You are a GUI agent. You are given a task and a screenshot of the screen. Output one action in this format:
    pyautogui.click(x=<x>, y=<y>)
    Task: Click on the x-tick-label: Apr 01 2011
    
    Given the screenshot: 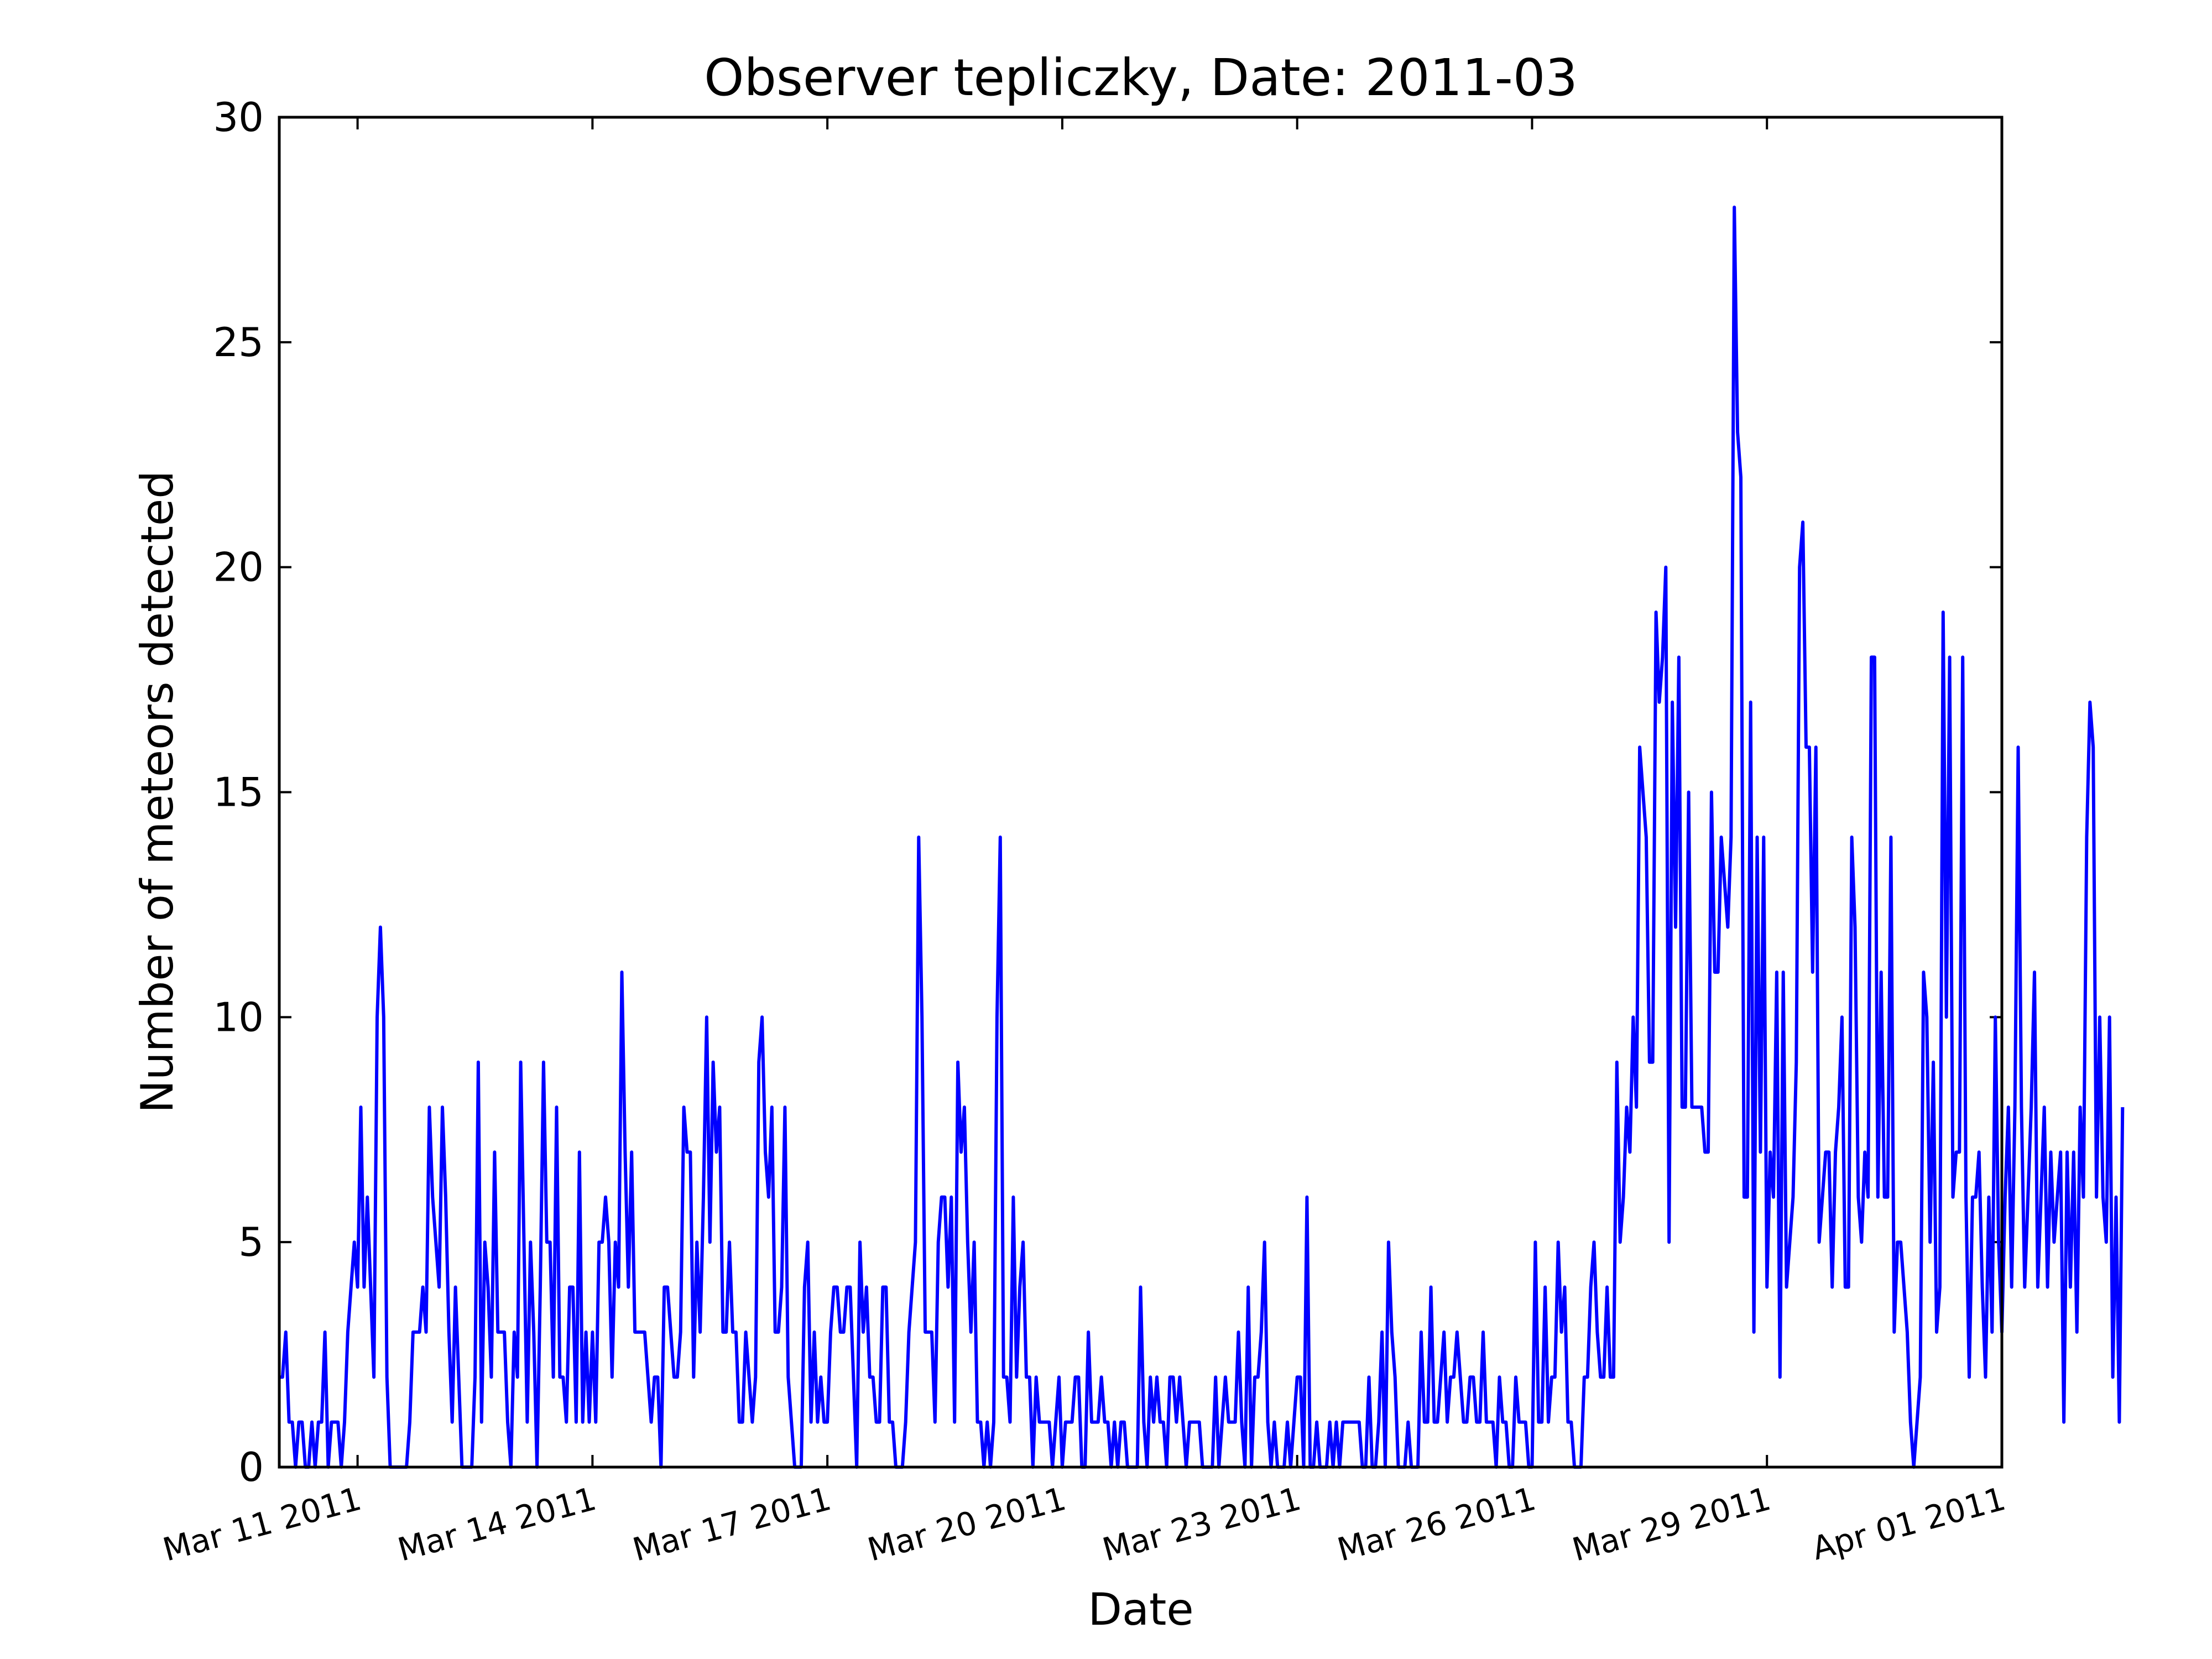 What is the action you would take?
    pyautogui.click(x=1909, y=1524)
    